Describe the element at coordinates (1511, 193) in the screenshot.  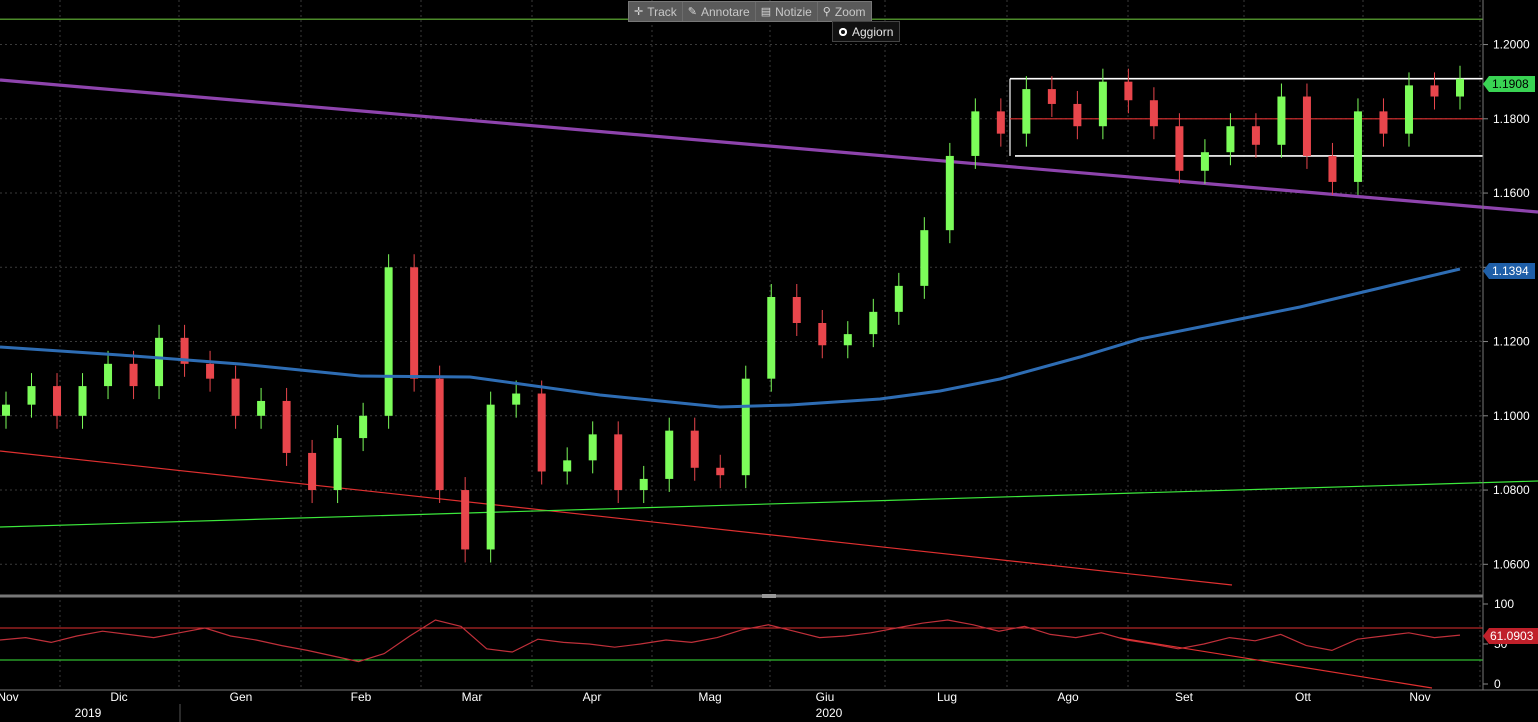
I see `y-tick-label: 1.1600` at that location.